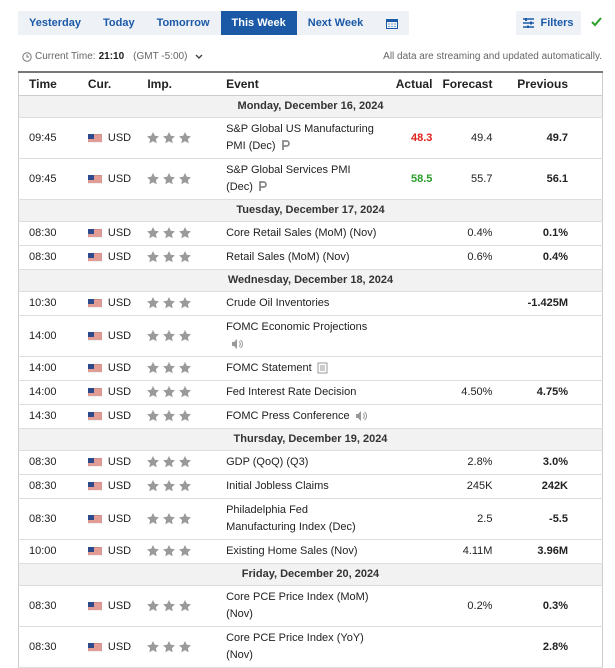 This screenshot has height=668, width=615. Describe the element at coordinates (552, 462) in the screenshot. I see `previous-cell: 3.0%` at that location.